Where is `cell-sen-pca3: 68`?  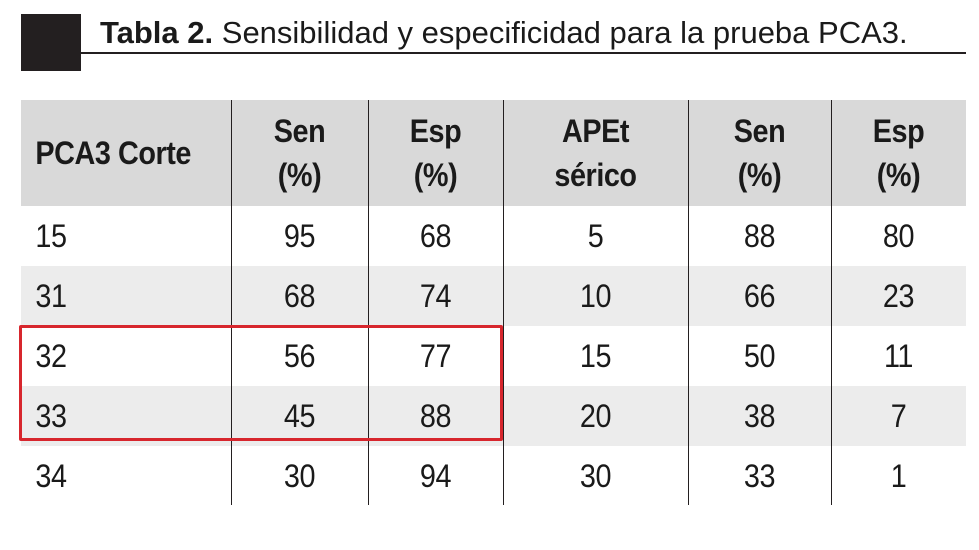 cell-sen-pca3: 68 is located at coordinates (299, 295).